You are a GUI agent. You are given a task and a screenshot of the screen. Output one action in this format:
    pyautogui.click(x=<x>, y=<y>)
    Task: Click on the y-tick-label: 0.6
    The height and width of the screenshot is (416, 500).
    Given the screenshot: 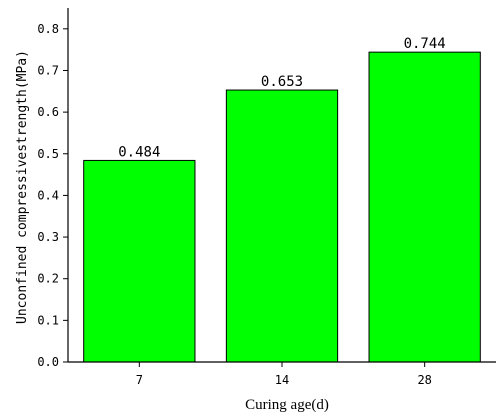 What is the action you would take?
    pyautogui.click(x=48, y=112)
    